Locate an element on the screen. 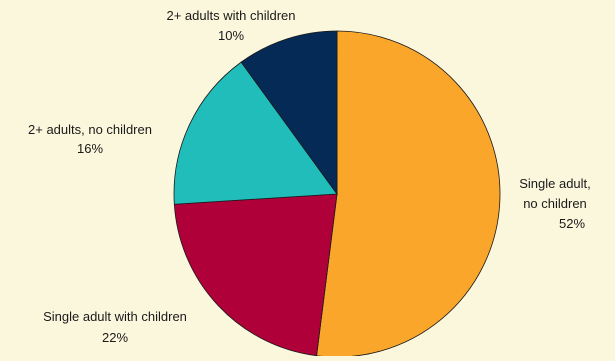  slice-label-single-adult-with-children: Single adult with children is located at coordinates (115, 316).